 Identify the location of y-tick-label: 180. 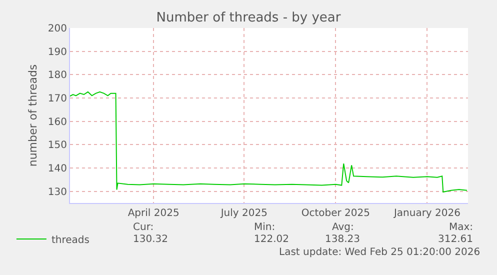
(57, 76).